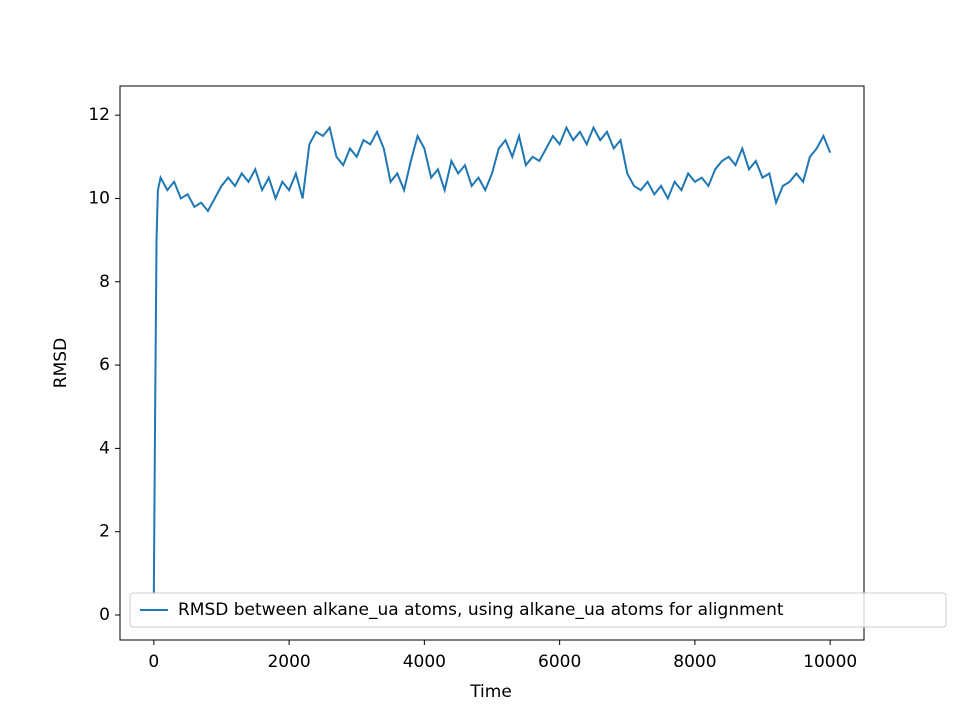  Describe the element at coordinates (153, 662) in the screenshot. I see `x-tick-label: 0` at that location.